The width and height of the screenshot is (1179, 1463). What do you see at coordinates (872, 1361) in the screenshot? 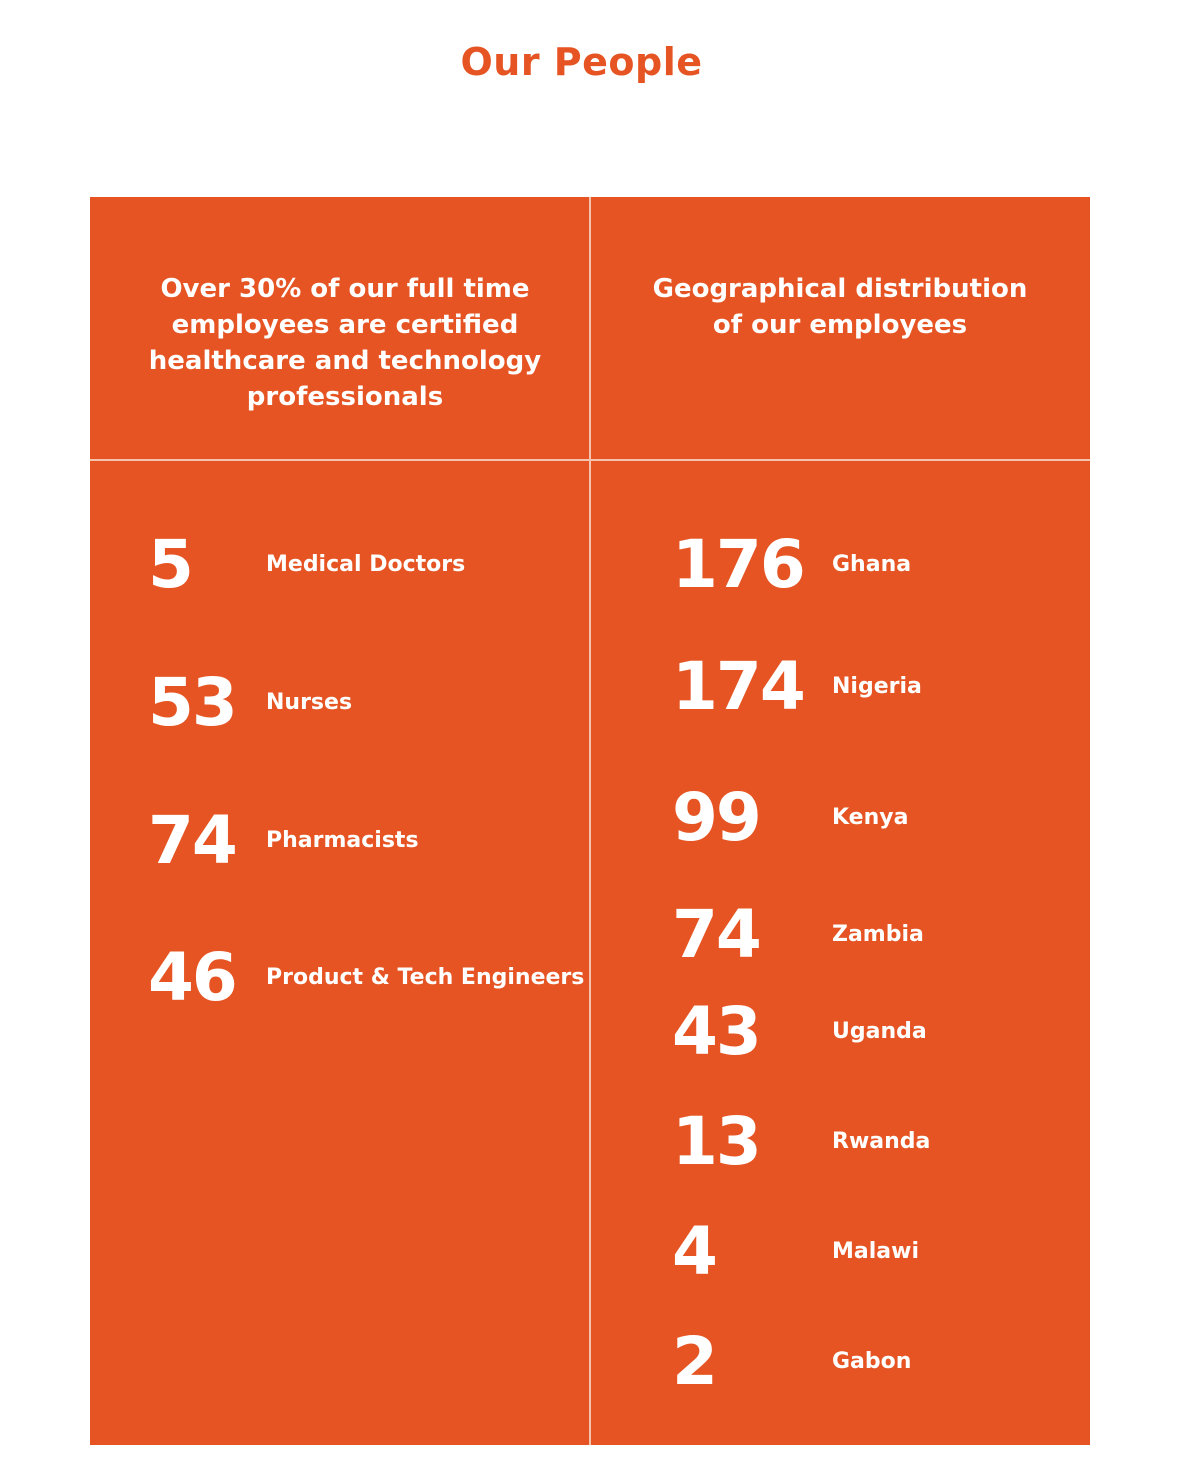
I see `stat-label: Gabon` at bounding box center [872, 1361].